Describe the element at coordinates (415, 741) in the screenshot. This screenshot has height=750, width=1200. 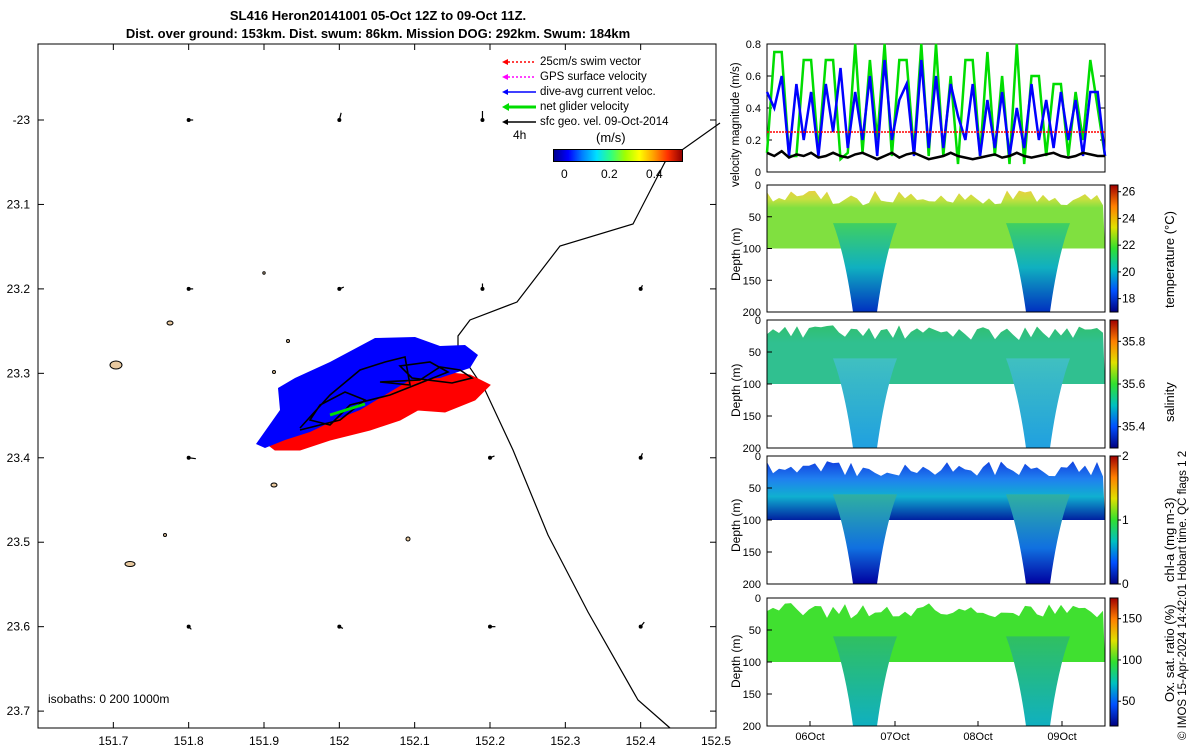
I see `map-x-tick-label: 152.1` at that location.